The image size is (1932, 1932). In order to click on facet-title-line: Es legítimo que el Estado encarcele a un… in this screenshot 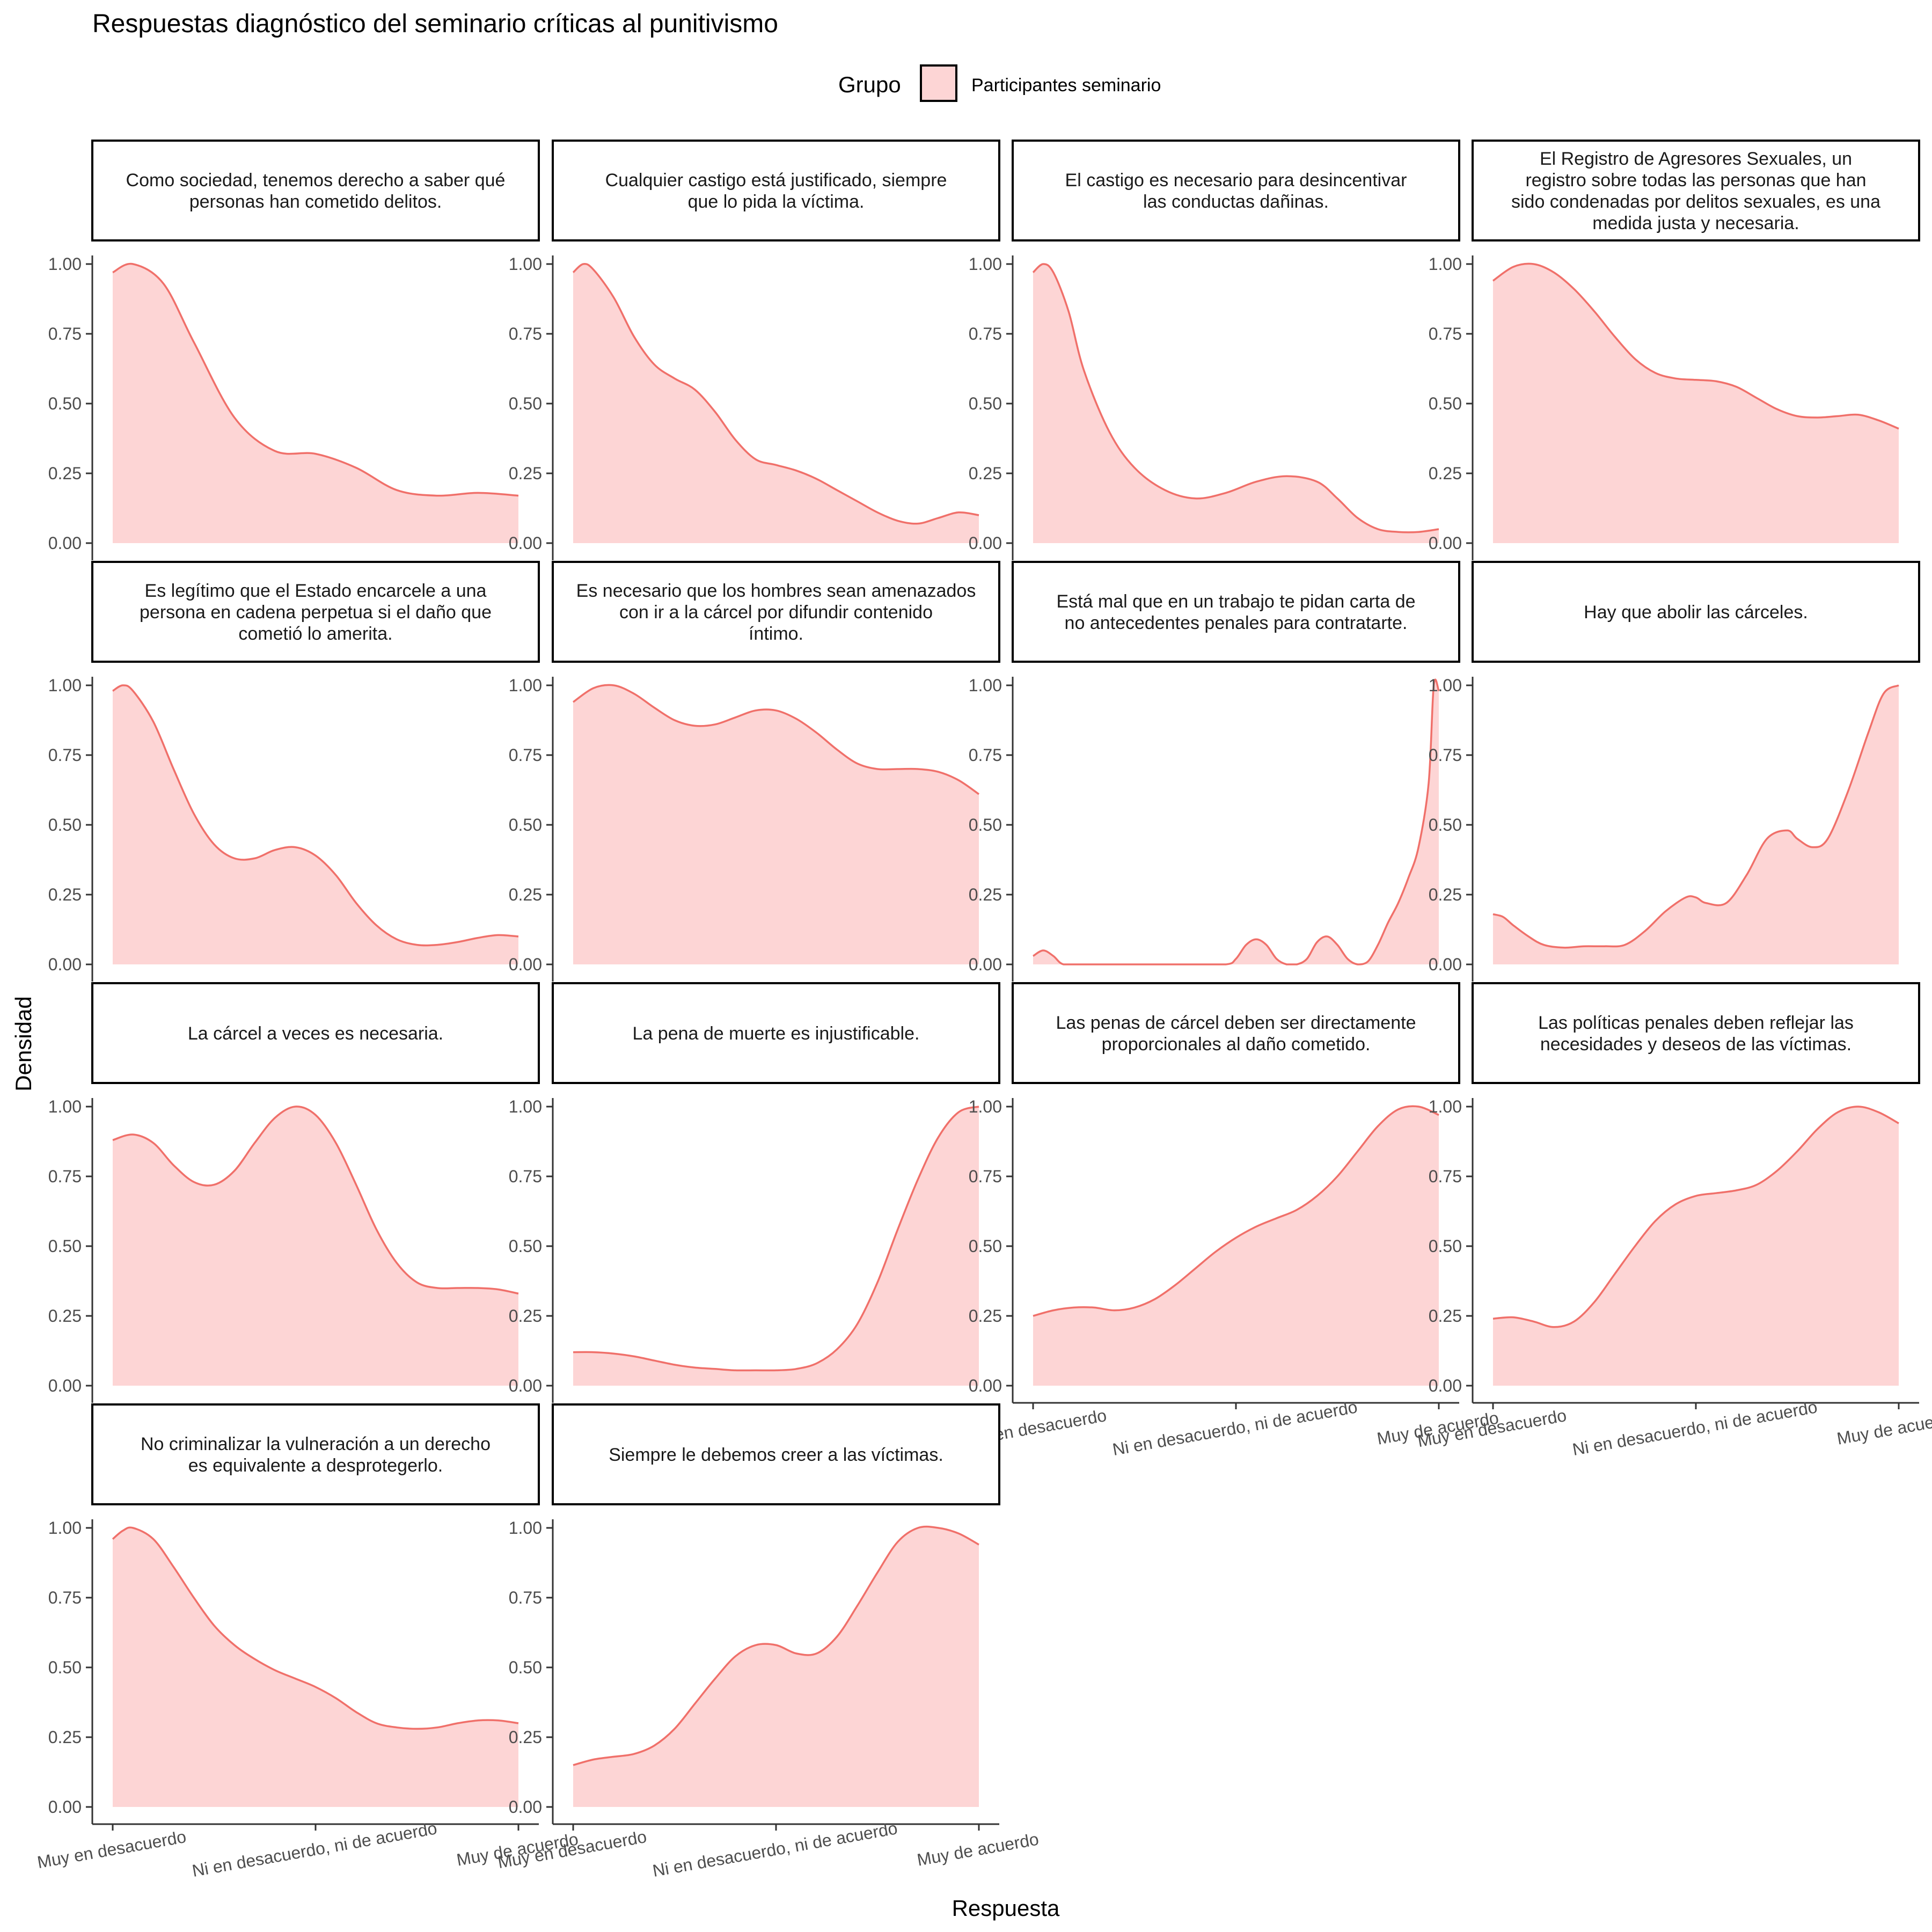, I will do `click(316, 591)`.